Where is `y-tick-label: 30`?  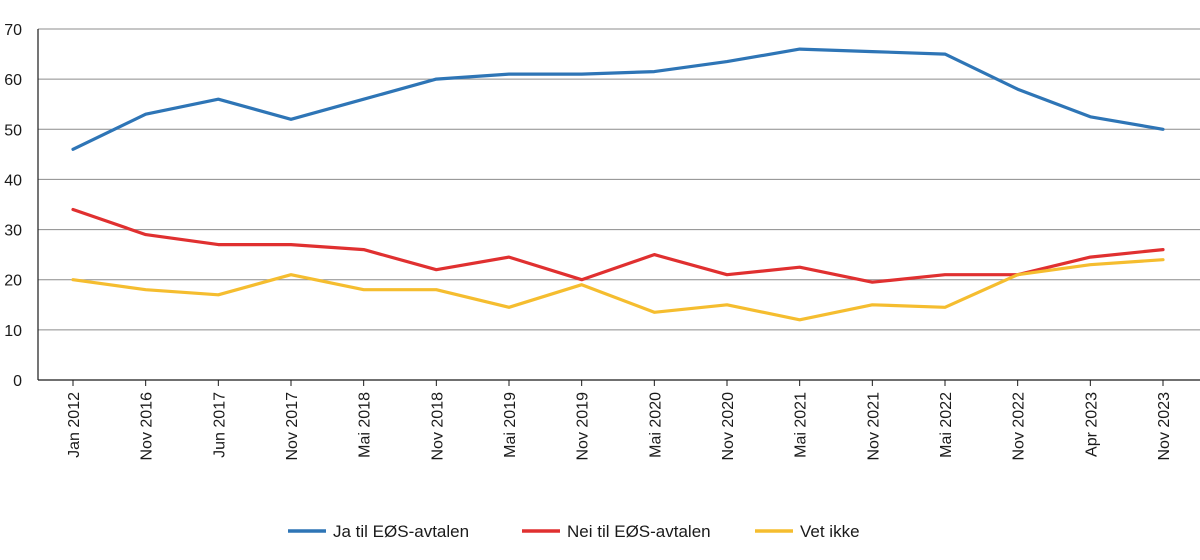 y-tick-label: 30 is located at coordinates (13, 231).